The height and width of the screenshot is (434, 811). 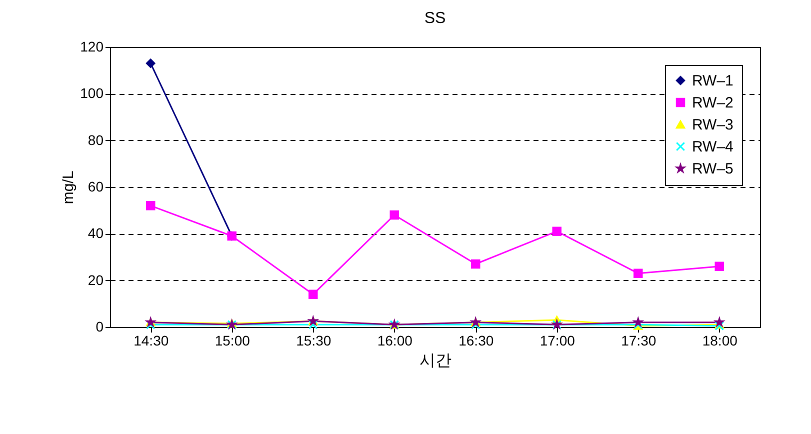 I want to click on x-tick-label: 14:30, so click(x=151, y=340).